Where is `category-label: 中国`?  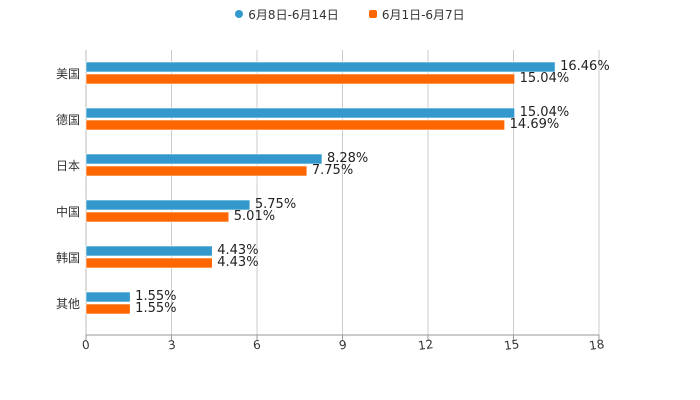
category-label: 中国 is located at coordinates (67, 212).